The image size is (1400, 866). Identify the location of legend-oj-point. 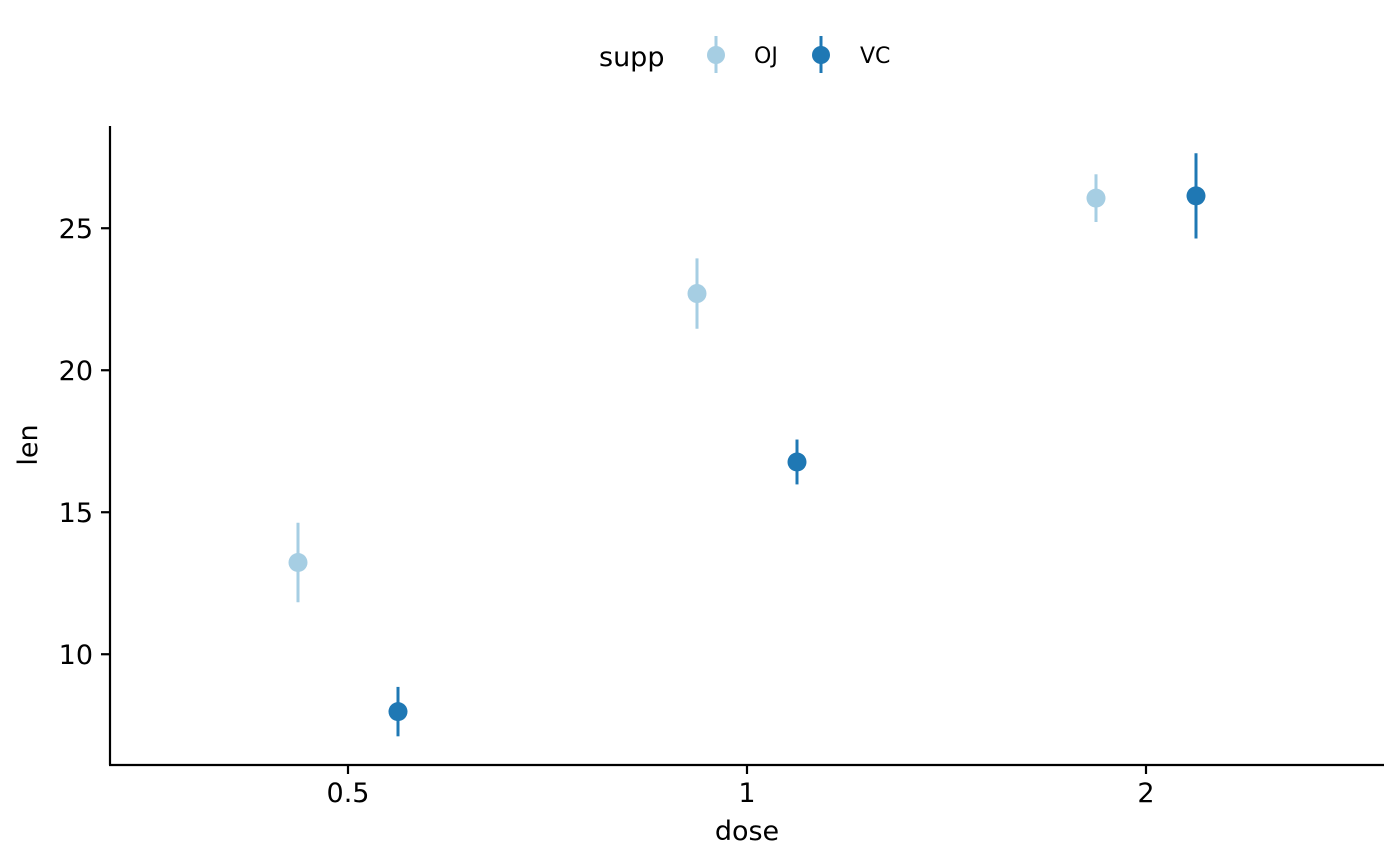
(716, 55).